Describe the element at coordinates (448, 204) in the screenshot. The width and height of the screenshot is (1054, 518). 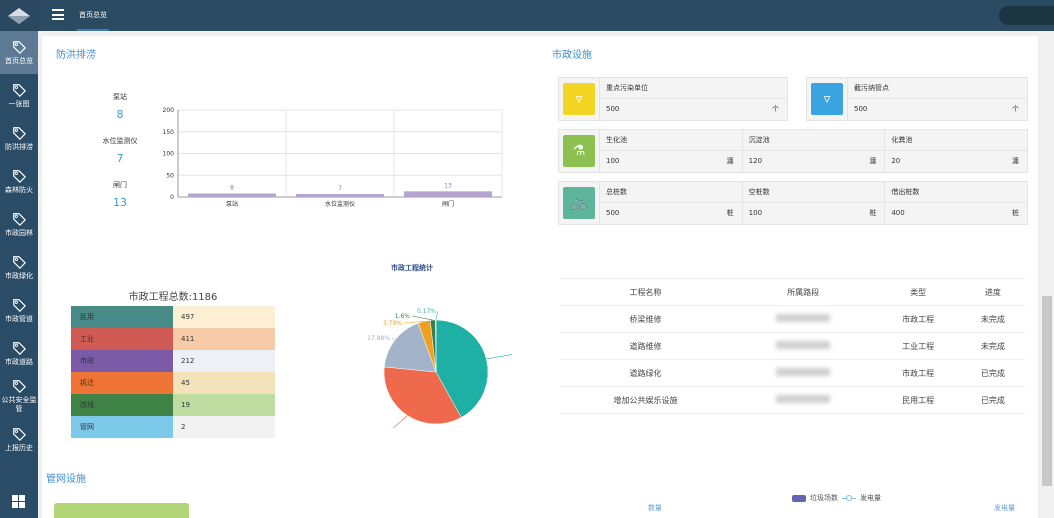
I see `x-tick-label: 闸门` at that location.